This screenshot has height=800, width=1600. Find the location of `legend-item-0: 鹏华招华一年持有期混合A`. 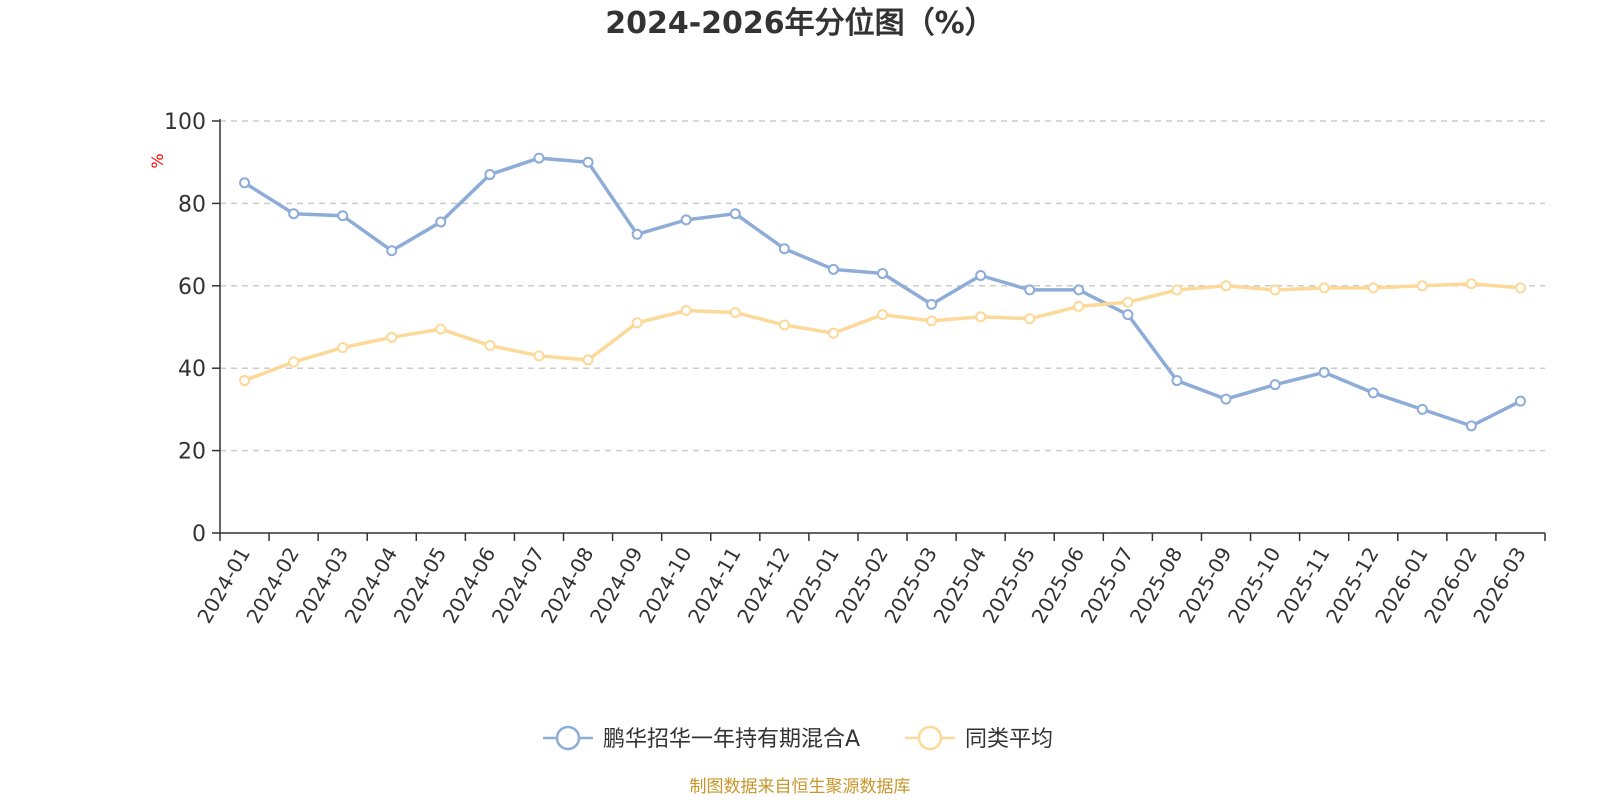

legend-item-0: 鹏华招华一年持有期混合A is located at coordinates (701, 738).